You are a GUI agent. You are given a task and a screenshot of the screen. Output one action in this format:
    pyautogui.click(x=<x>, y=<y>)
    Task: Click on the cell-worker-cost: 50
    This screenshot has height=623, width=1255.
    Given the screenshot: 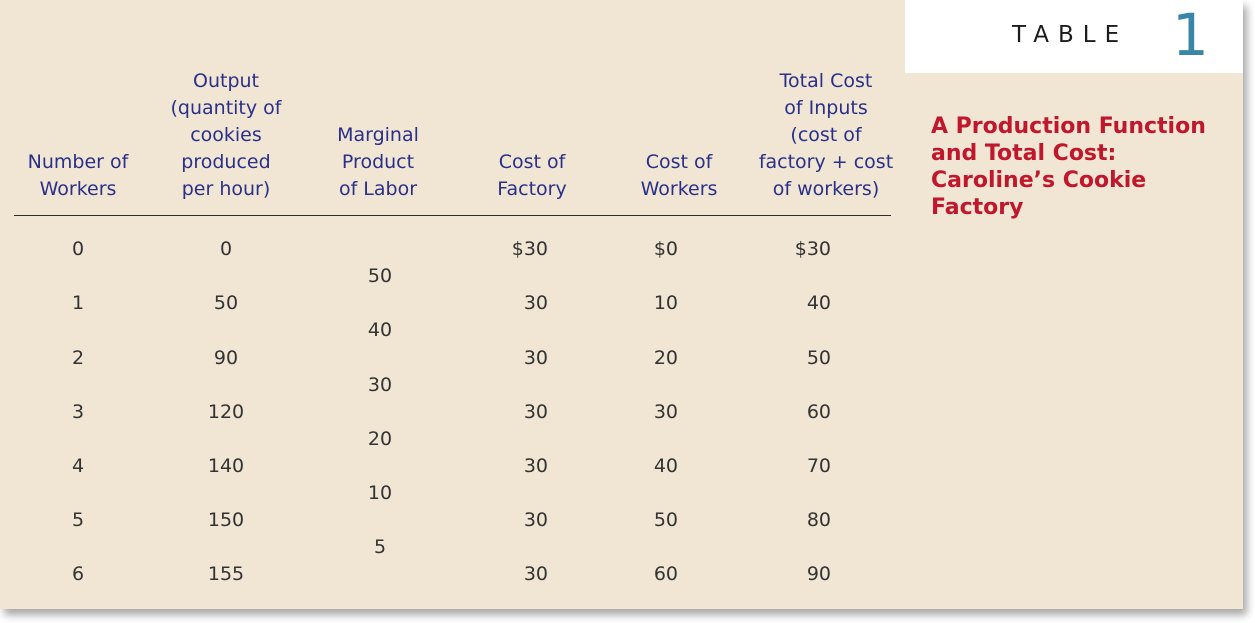 What is the action you would take?
    pyautogui.click(x=665, y=520)
    